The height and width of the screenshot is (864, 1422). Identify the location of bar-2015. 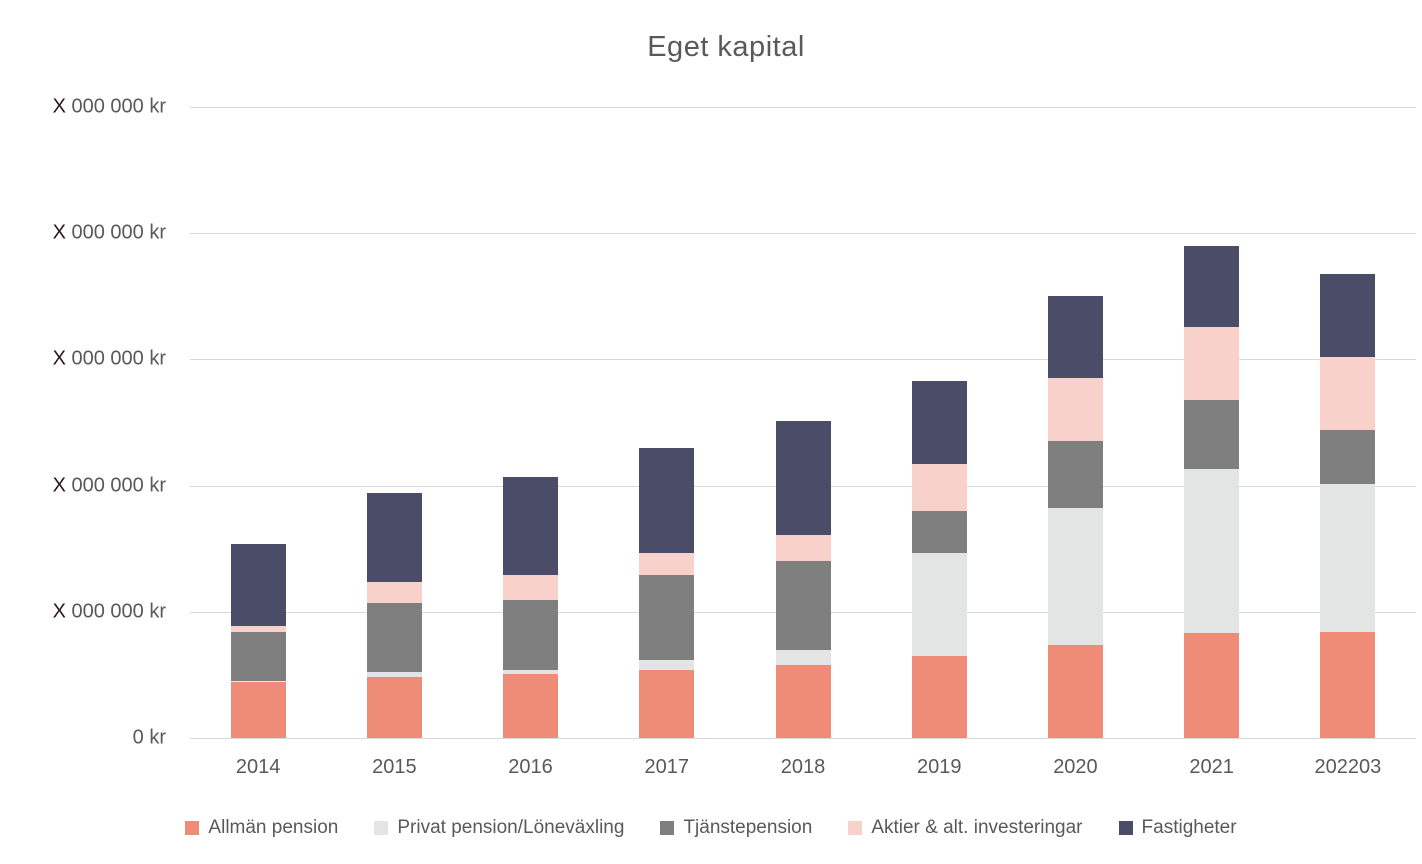
(394, 615).